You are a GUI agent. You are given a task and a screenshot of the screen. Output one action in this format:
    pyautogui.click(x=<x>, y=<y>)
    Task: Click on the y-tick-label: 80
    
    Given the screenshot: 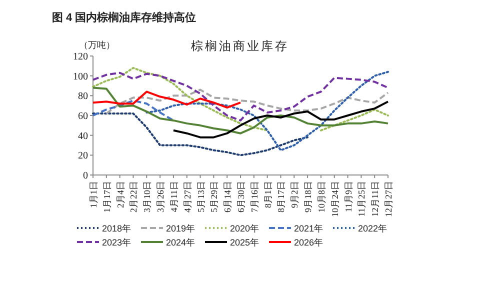 What is the action you would take?
    pyautogui.click(x=83, y=96)
    